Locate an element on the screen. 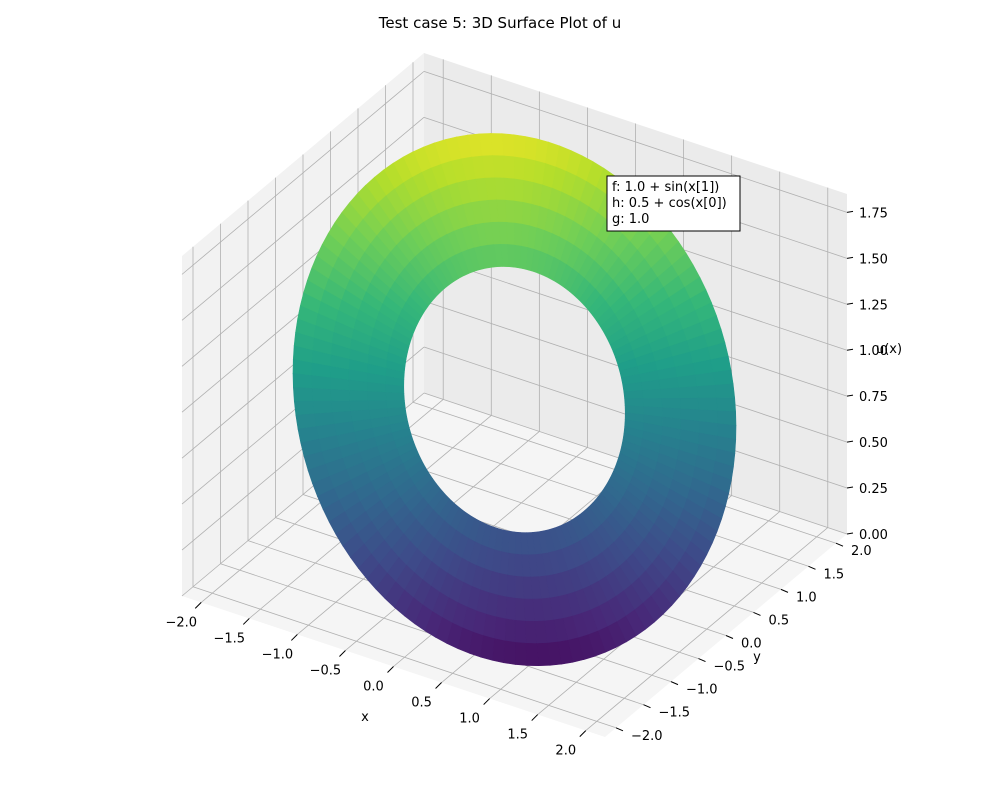  y-tick-label: −1.0 is located at coordinates (702, 690).